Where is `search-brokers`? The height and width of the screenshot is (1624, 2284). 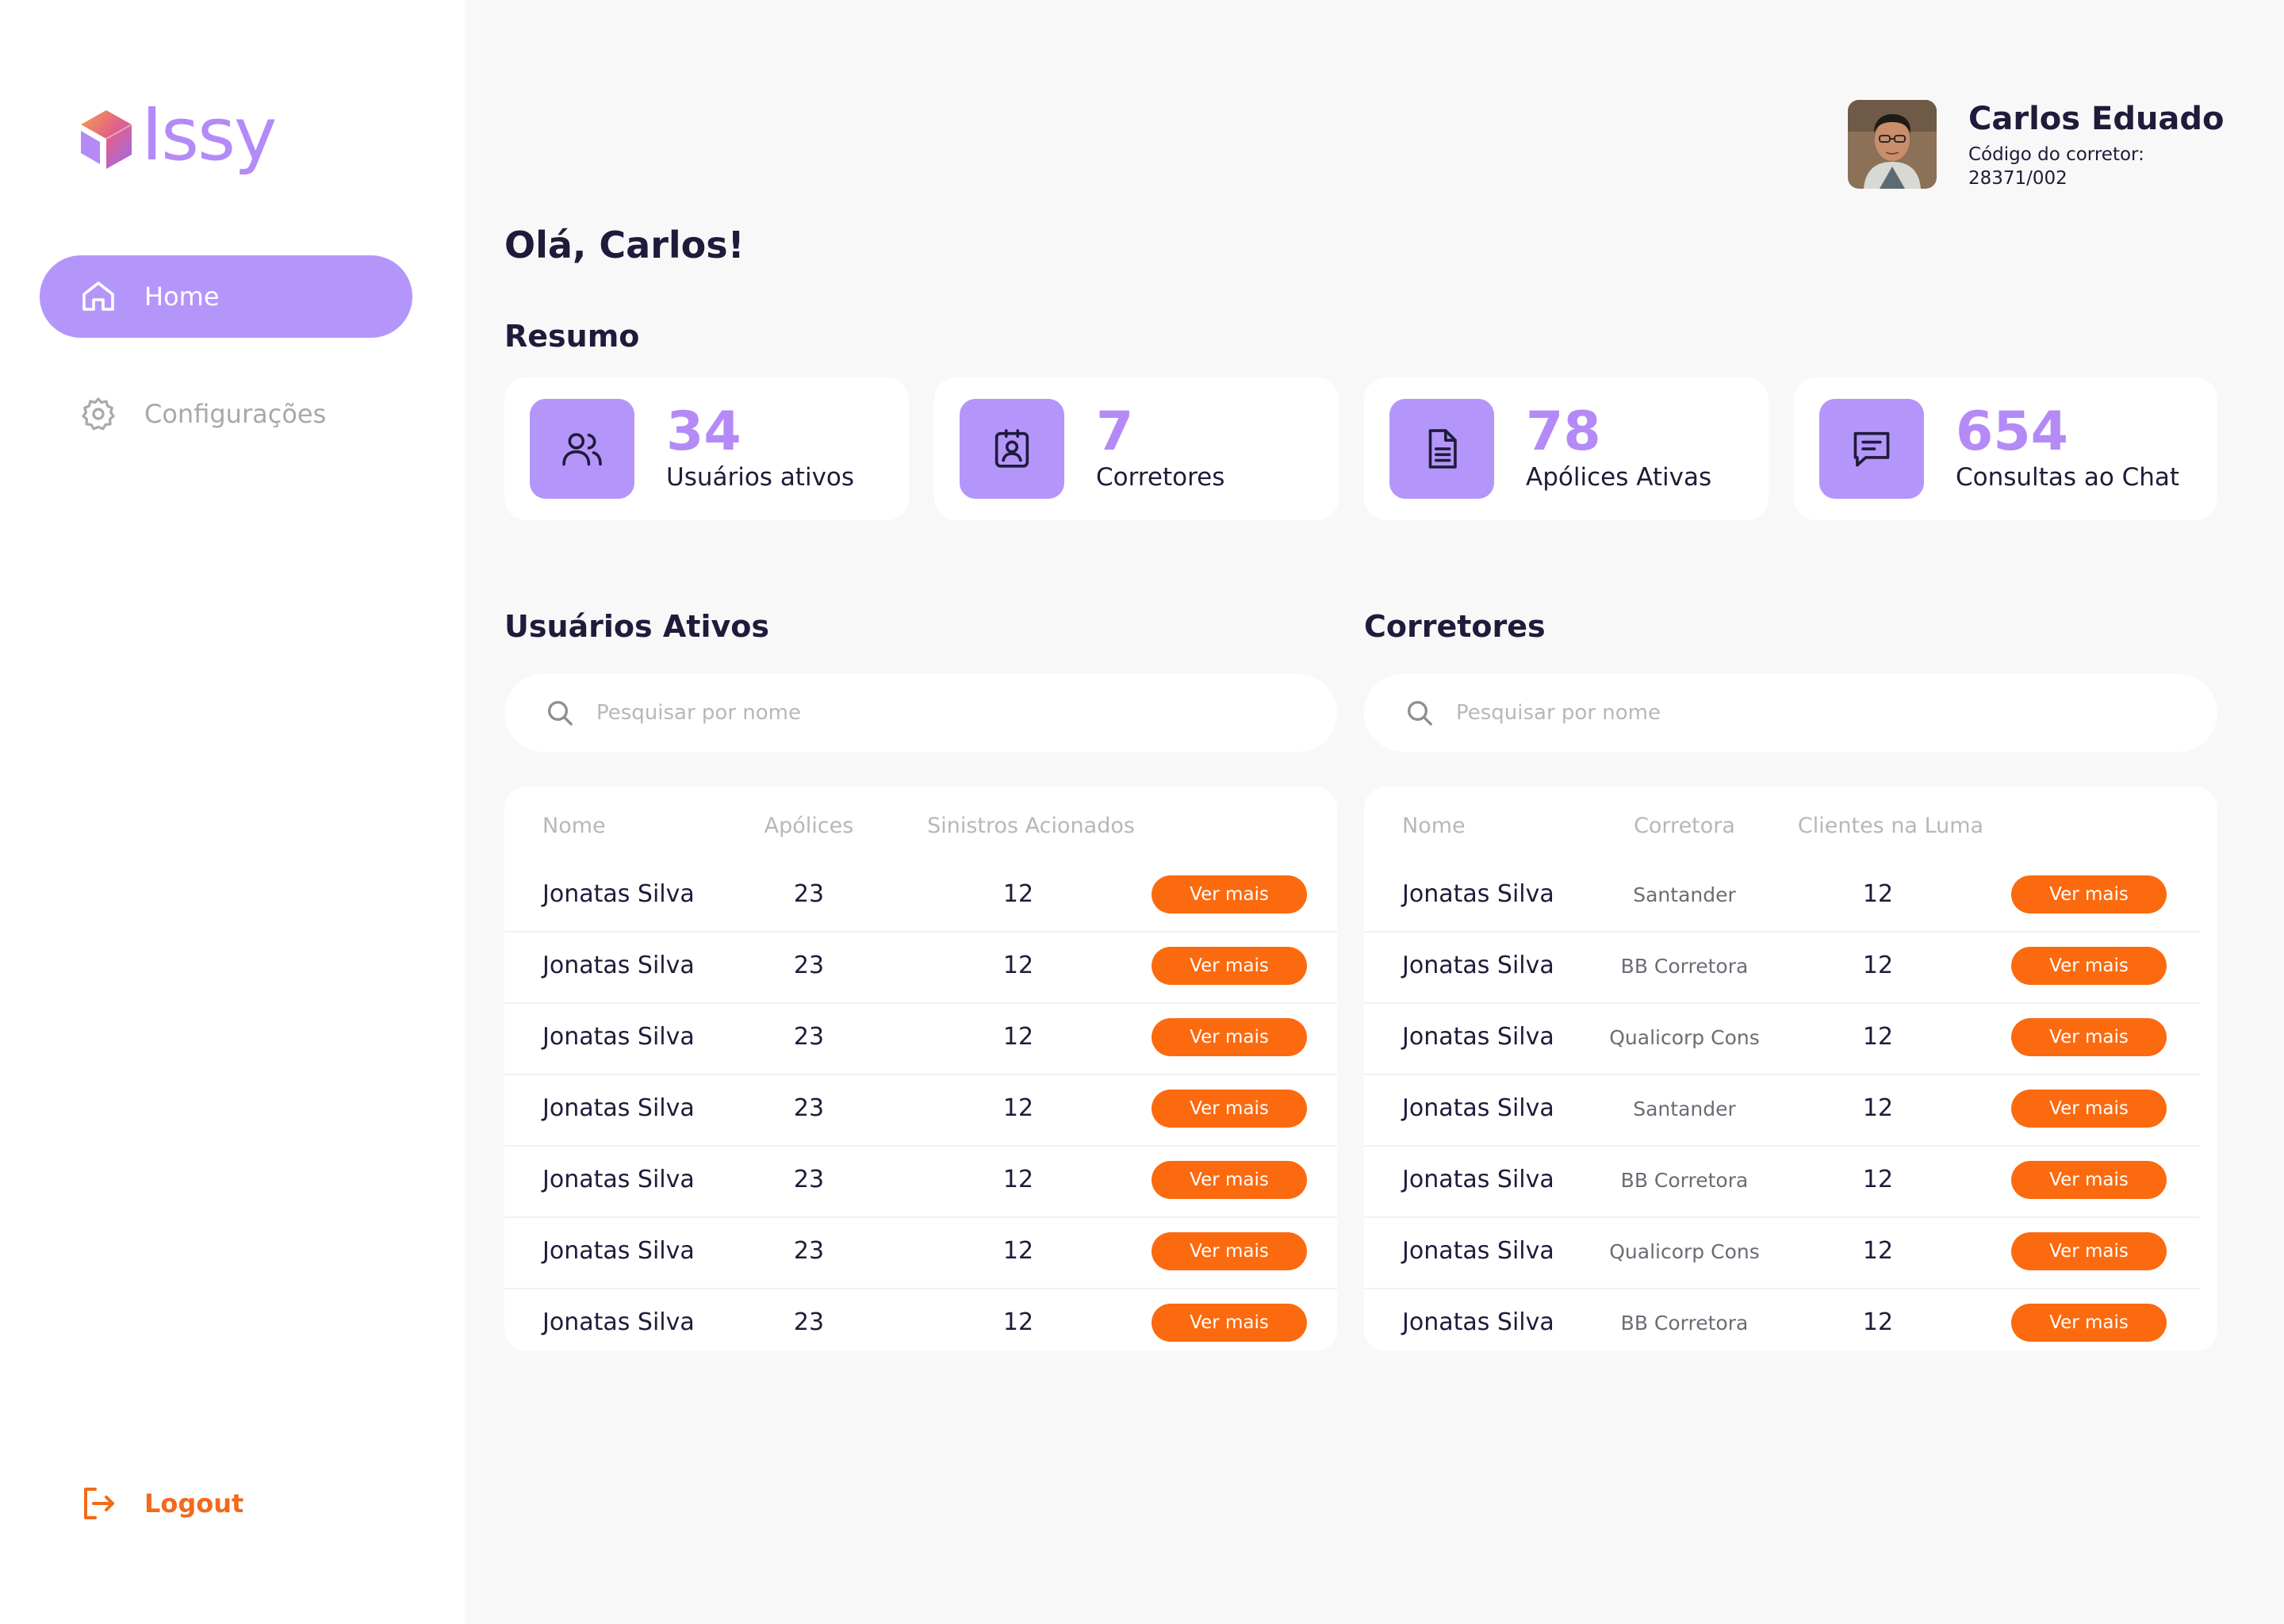 search-brokers is located at coordinates (1790, 713).